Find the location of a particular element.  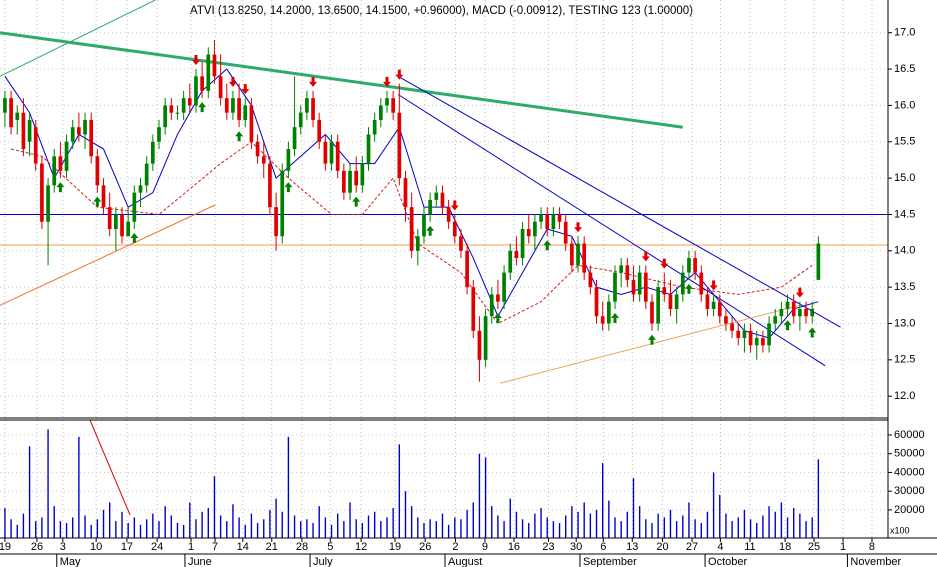

x-tick-label: 11 is located at coordinates (749, 547).